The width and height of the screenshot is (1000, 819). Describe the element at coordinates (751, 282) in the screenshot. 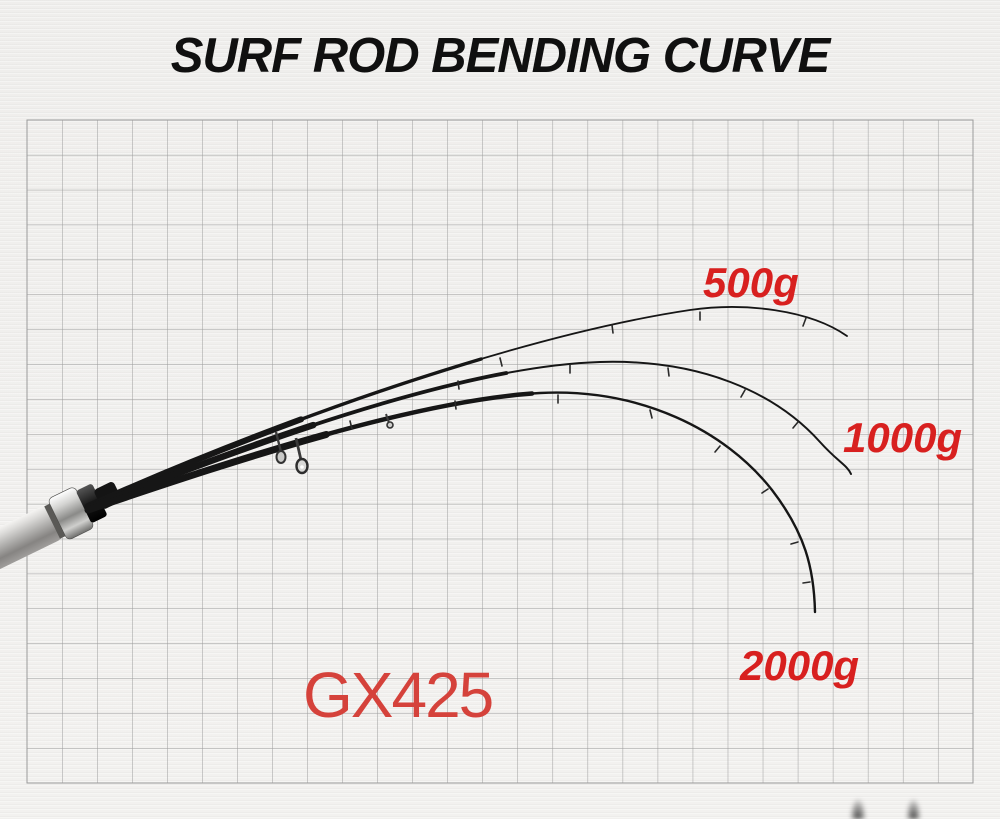

I see `load-label-500g: 500g` at that location.